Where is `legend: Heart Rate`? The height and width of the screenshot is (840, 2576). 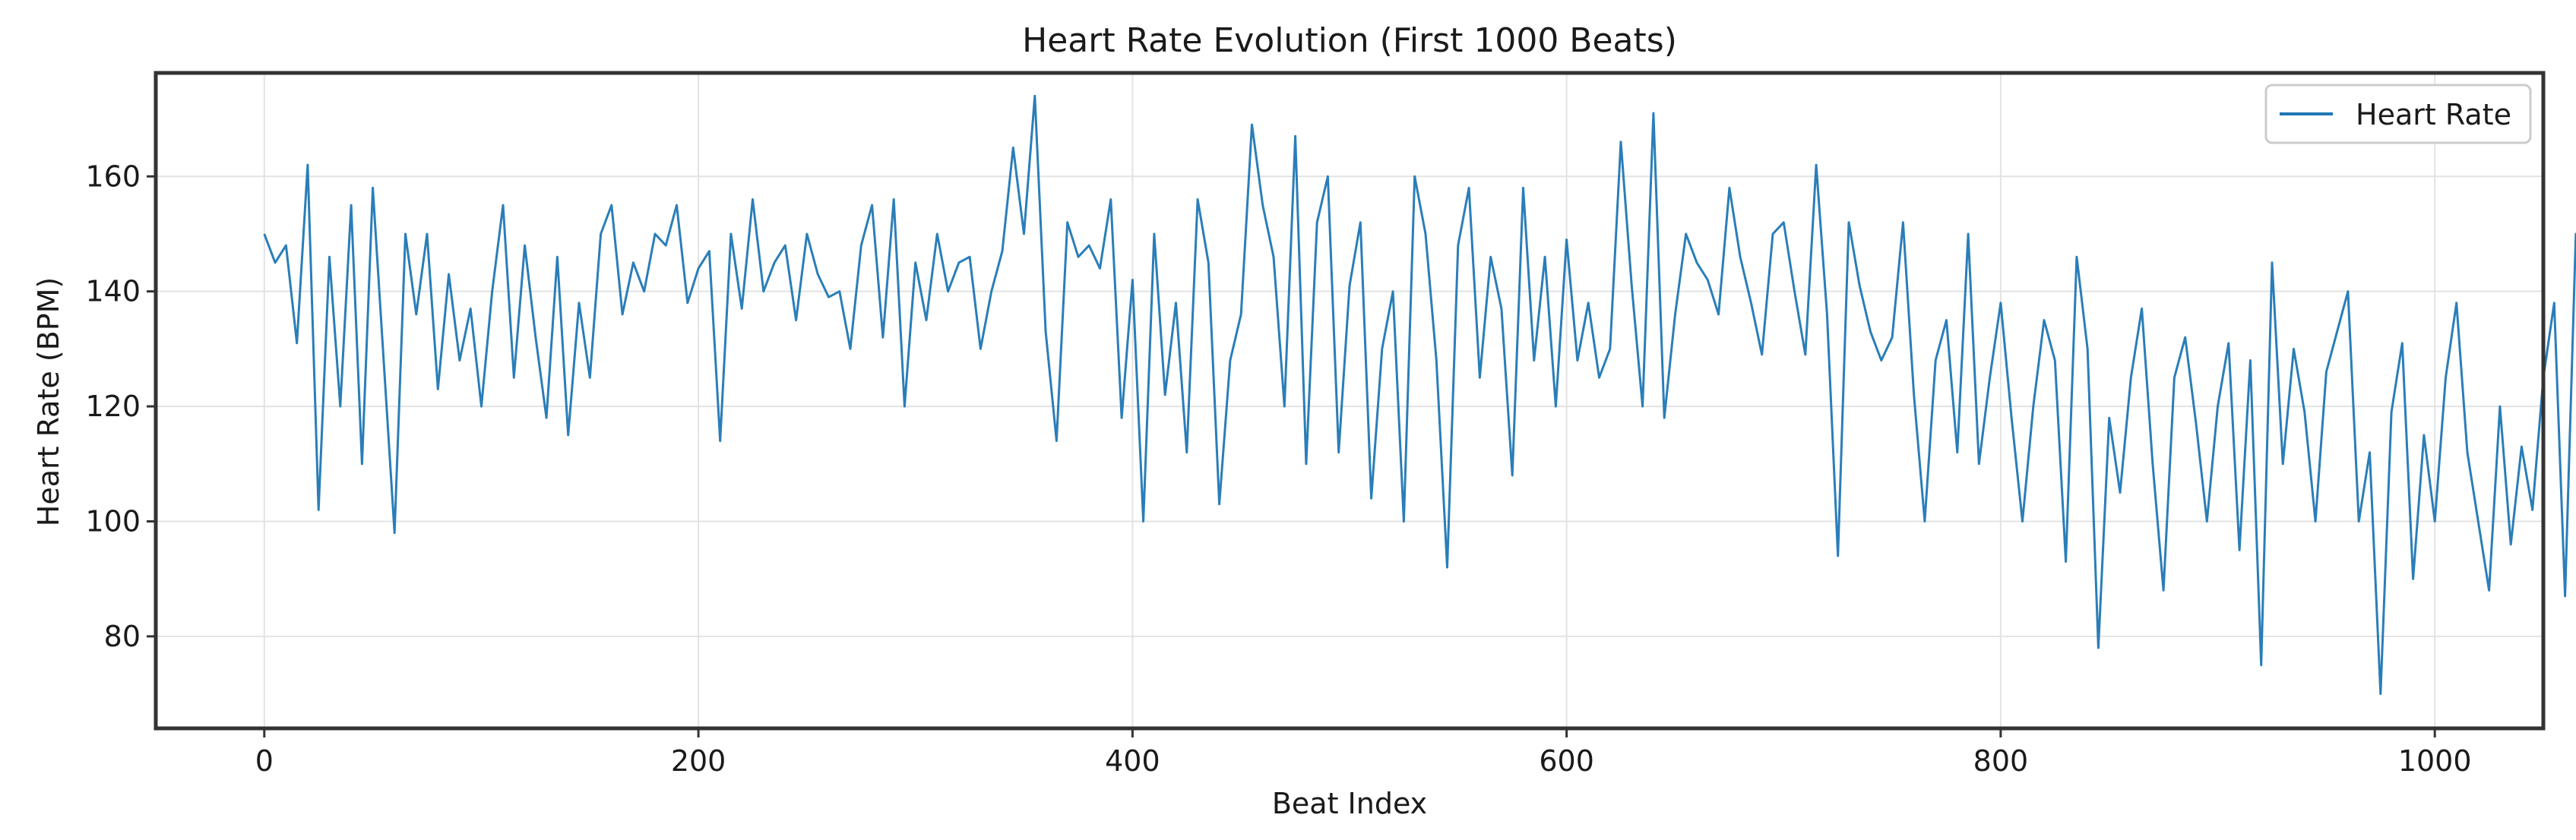 legend: Heart Rate is located at coordinates (2398, 114).